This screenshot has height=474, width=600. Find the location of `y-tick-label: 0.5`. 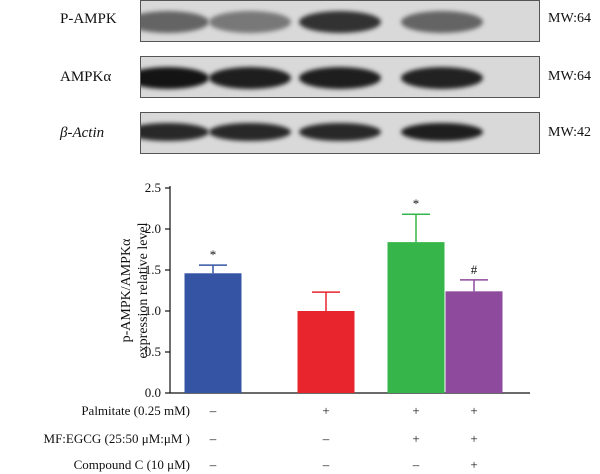

y-tick-label: 0.5 is located at coordinates (153, 351).